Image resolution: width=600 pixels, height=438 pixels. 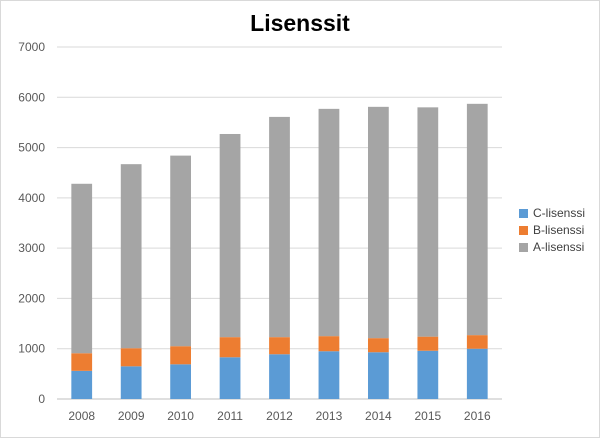 I want to click on x-tick-label: 2014, so click(x=378, y=416).